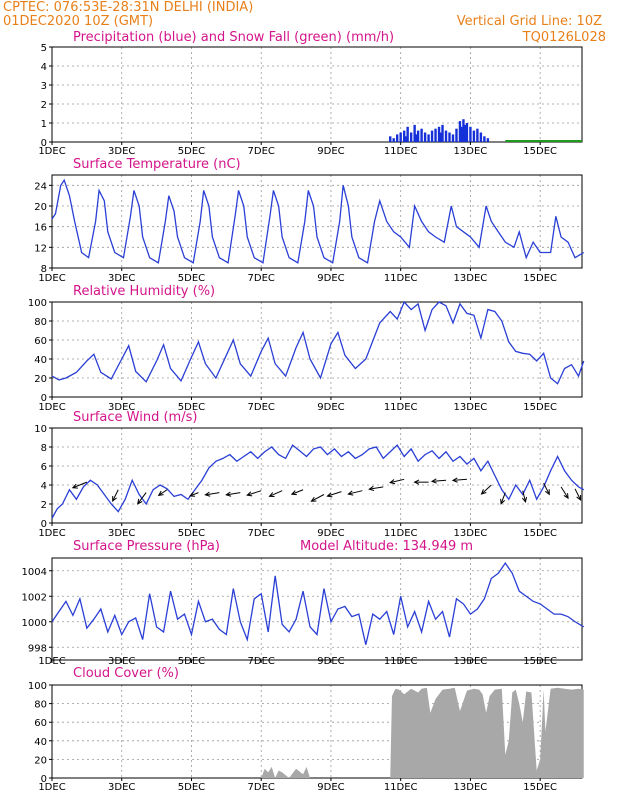  Describe the element at coordinates (135, 417) in the screenshot. I see `panel-title: Surface Wind (m/s)` at that location.